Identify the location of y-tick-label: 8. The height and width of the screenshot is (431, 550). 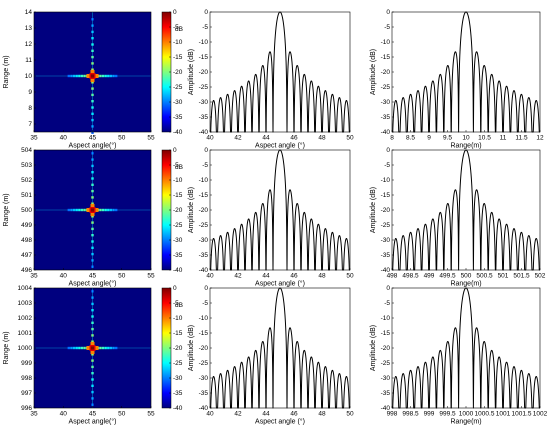
(30, 108).